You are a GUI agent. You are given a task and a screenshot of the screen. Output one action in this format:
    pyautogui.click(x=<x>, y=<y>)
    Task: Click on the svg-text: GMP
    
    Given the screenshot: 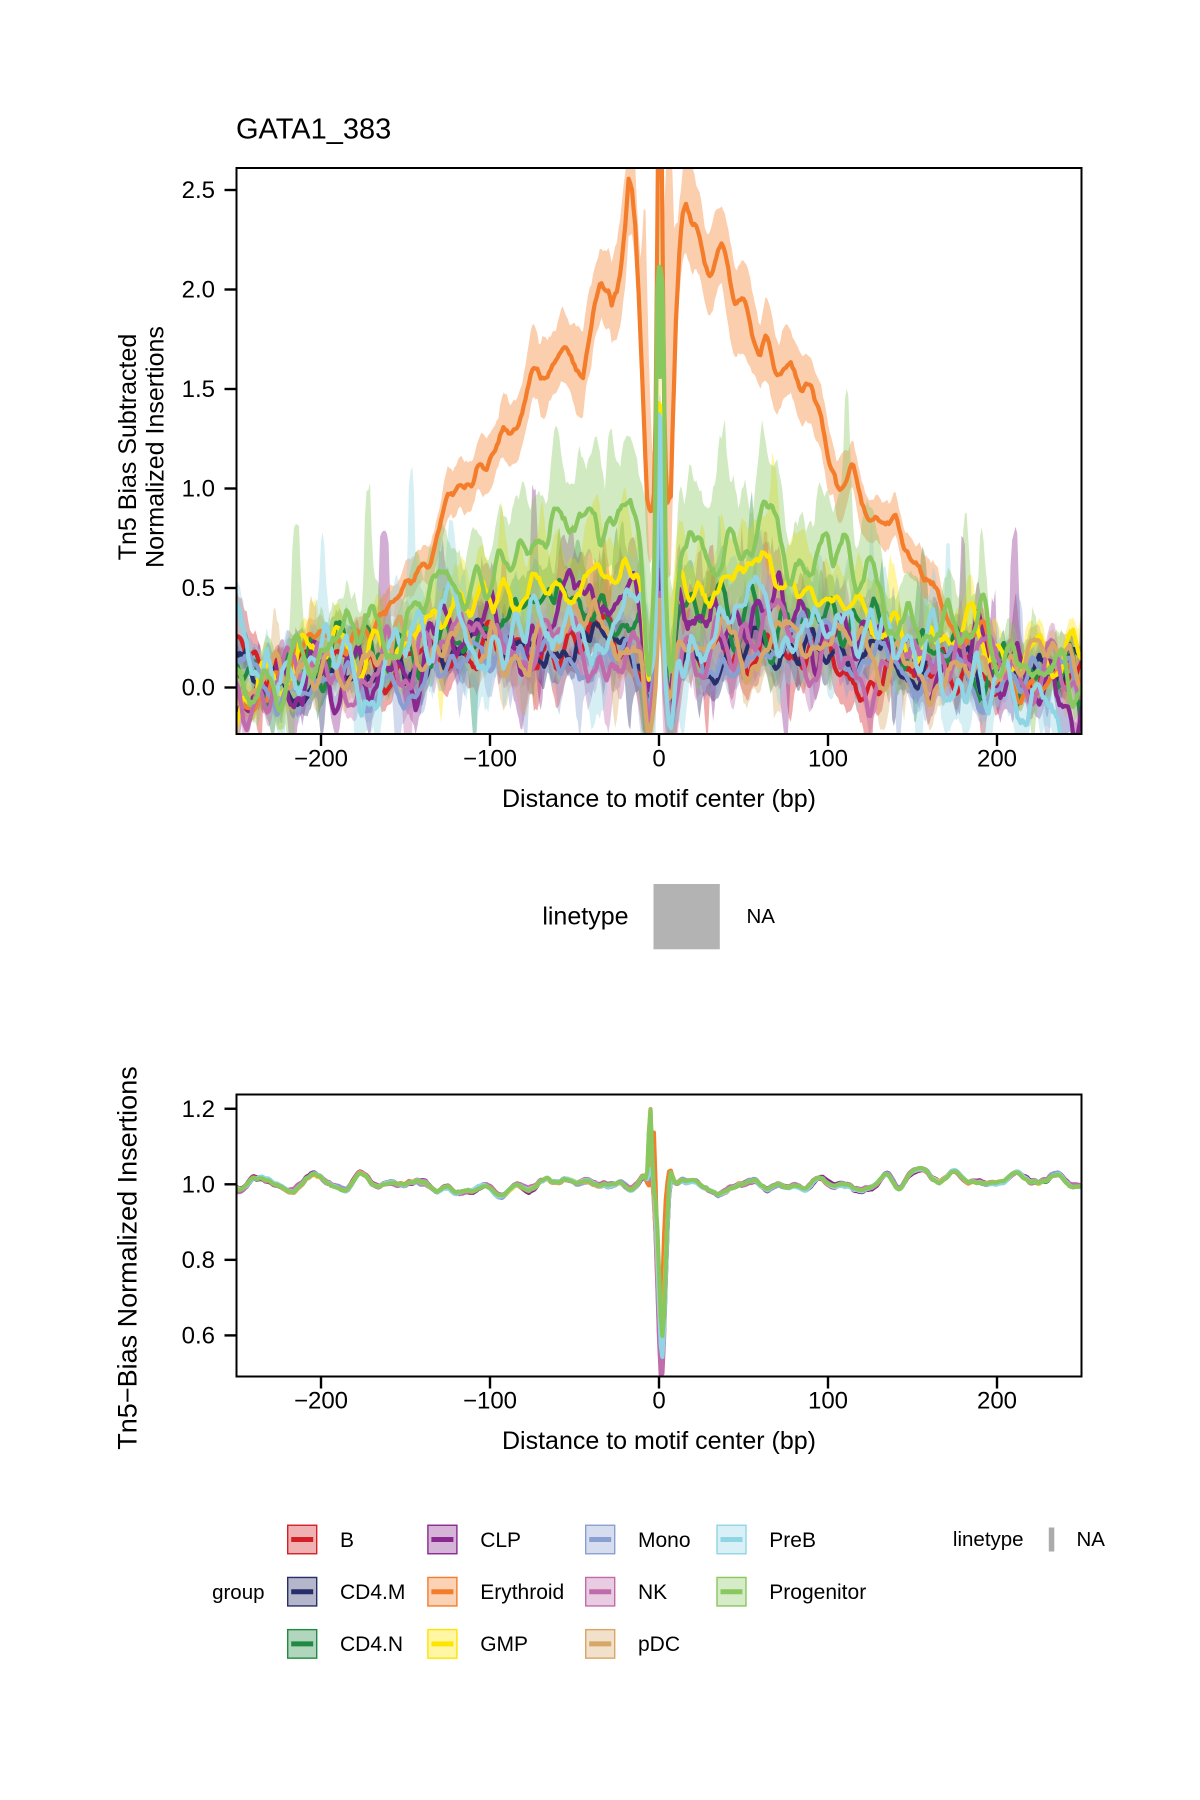 What is the action you would take?
    pyautogui.click(x=504, y=1644)
    